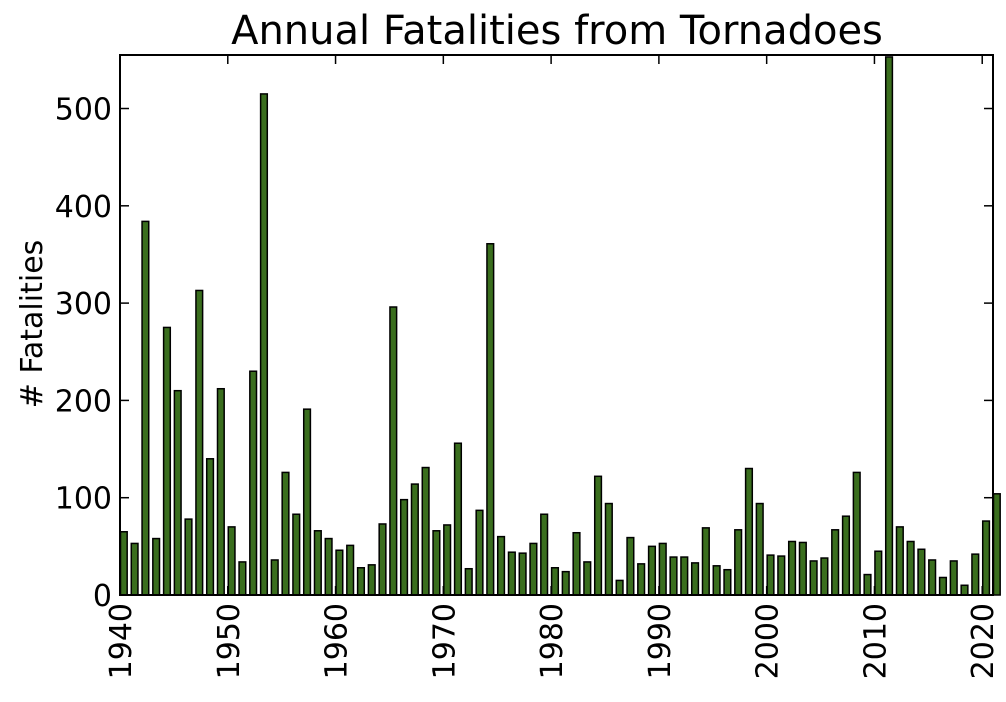 The width and height of the screenshot is (1006, 702). What do you see at coordinates (382, 559) in the screenshot?
I see `bar-1964` at bounding box center [382, 559].